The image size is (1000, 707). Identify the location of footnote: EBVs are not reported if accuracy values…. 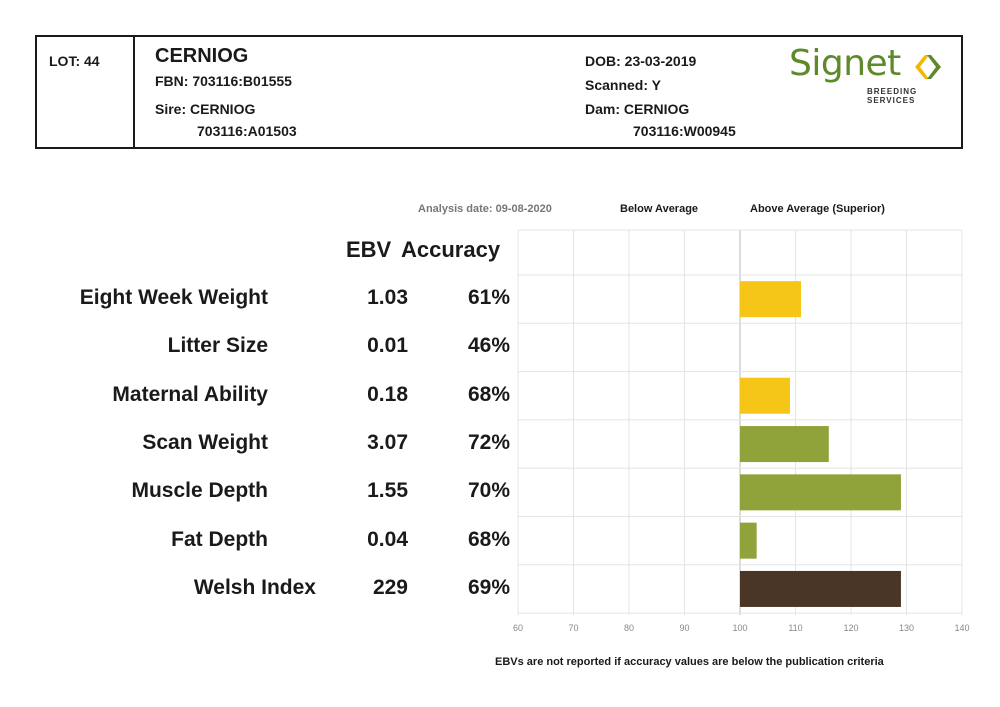
(689, 662).